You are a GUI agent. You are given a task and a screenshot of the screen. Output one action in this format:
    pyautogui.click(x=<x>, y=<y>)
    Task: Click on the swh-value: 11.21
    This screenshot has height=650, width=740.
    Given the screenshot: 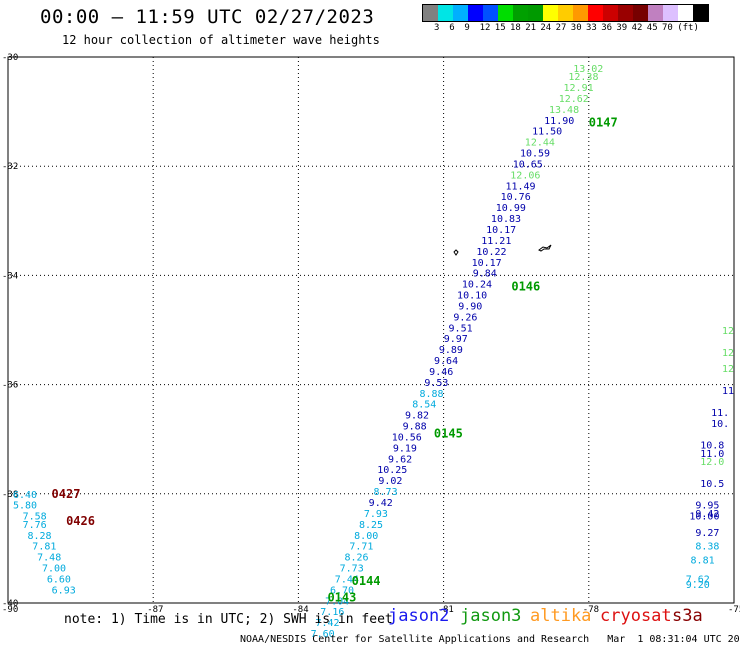 What is the action you would take?
    pyautogui.click(x=496, y=241)
    